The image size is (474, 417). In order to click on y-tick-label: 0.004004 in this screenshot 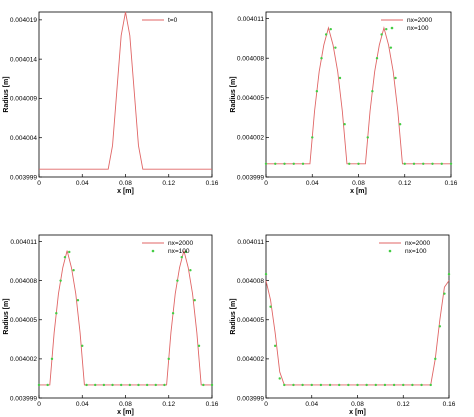, I will do `click(23, 138)`.